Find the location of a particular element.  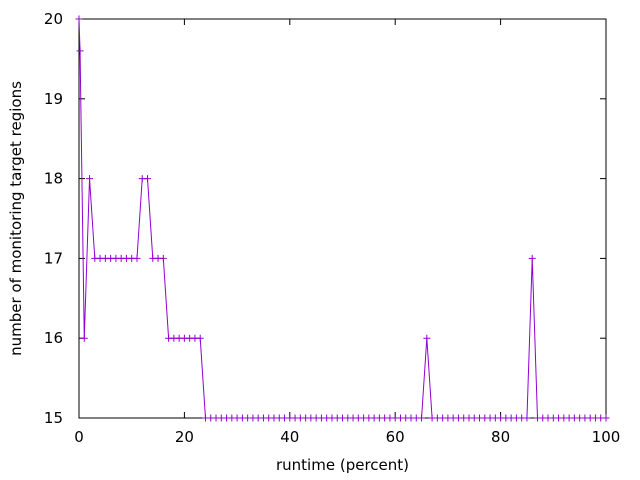

y-axis-label: number of monitoring target regions is located at coordinates (16, 218).